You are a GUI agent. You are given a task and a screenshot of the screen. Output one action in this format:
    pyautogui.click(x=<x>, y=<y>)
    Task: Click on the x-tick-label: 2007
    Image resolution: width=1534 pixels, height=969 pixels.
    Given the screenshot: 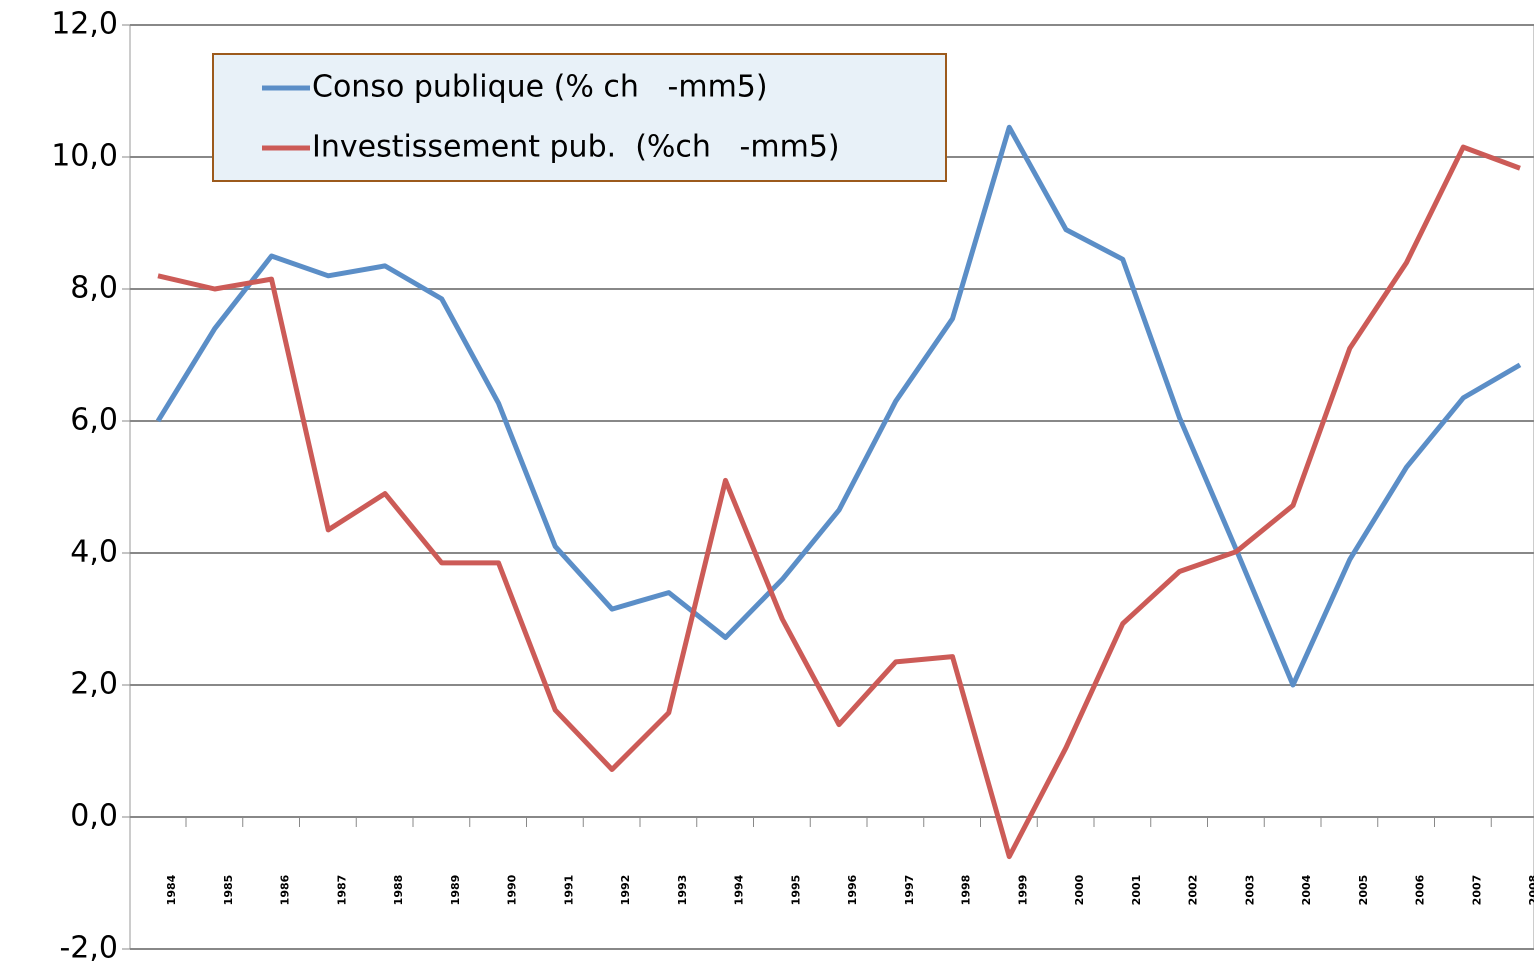 What is the action you would take?
    pyautogui.click(x=1476, y=890)
    